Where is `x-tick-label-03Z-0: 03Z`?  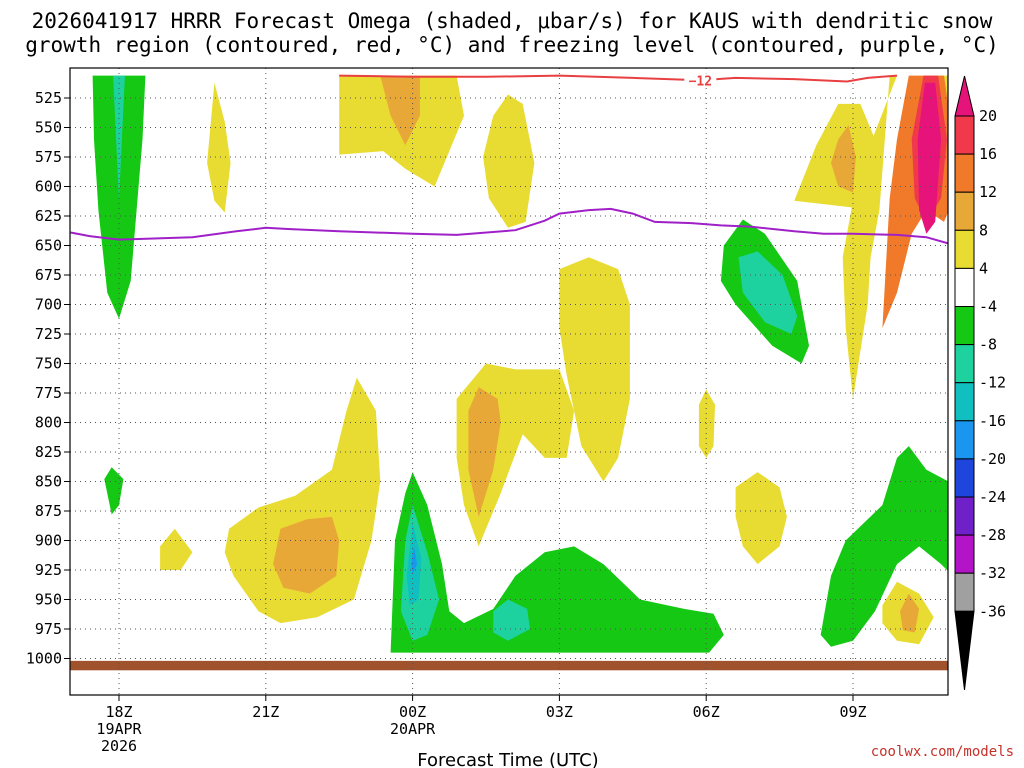 x-tick-label-03Z-0: 03Z is located at coordinates (559, 712).